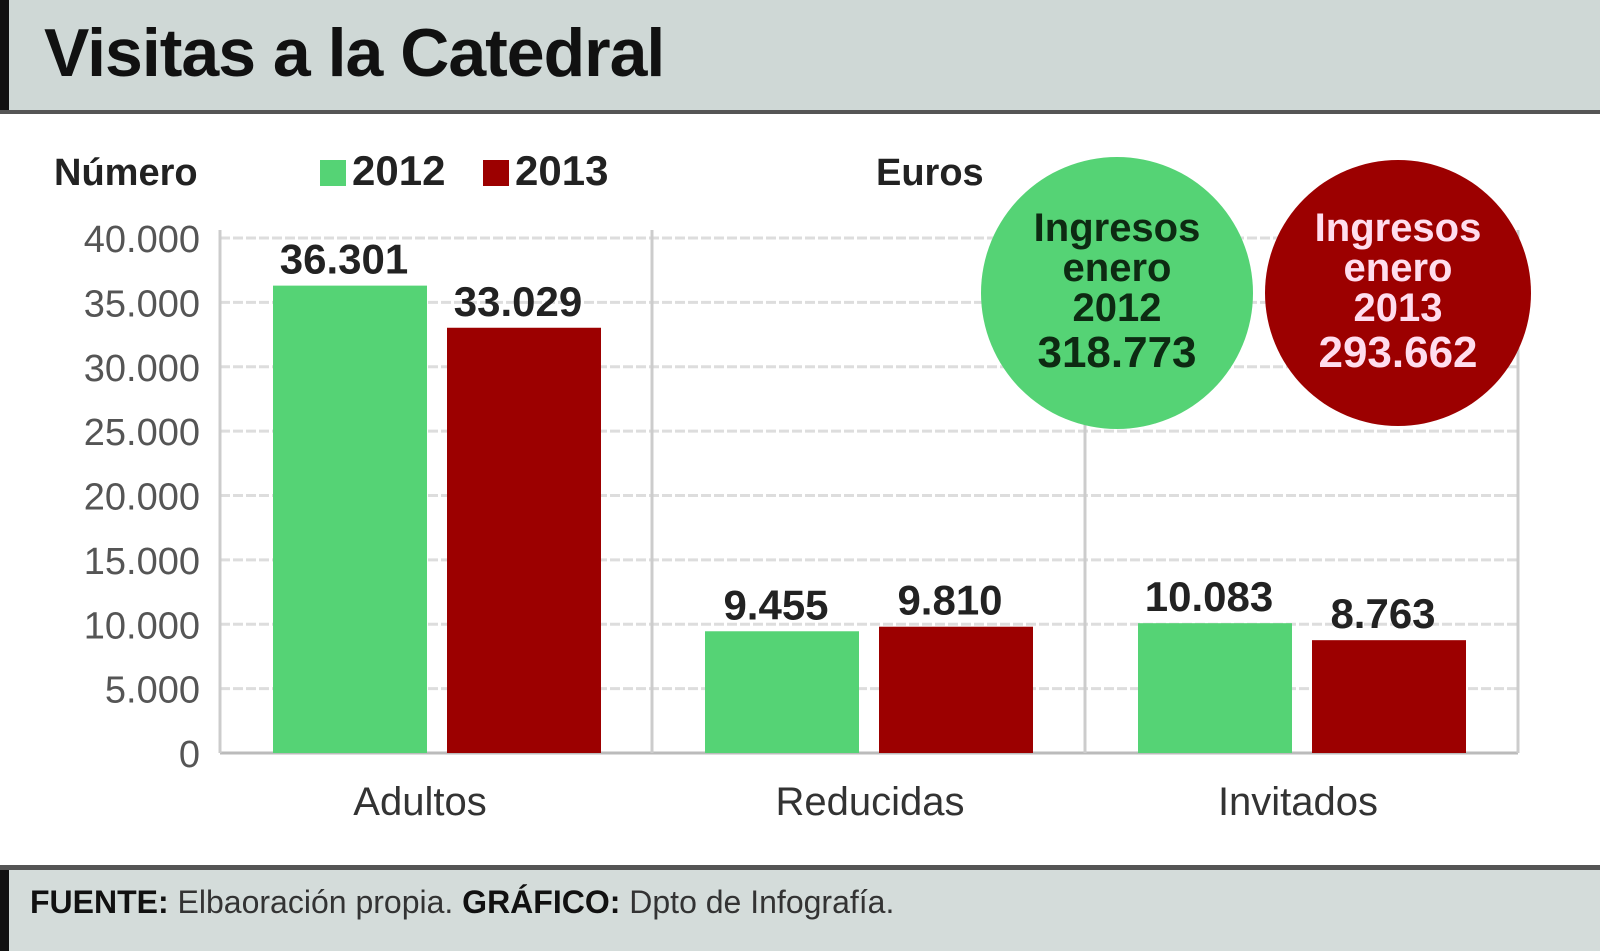 The image size is (1600, 951). I want to click on y-tick-label: 40.000, so click(142, 240).